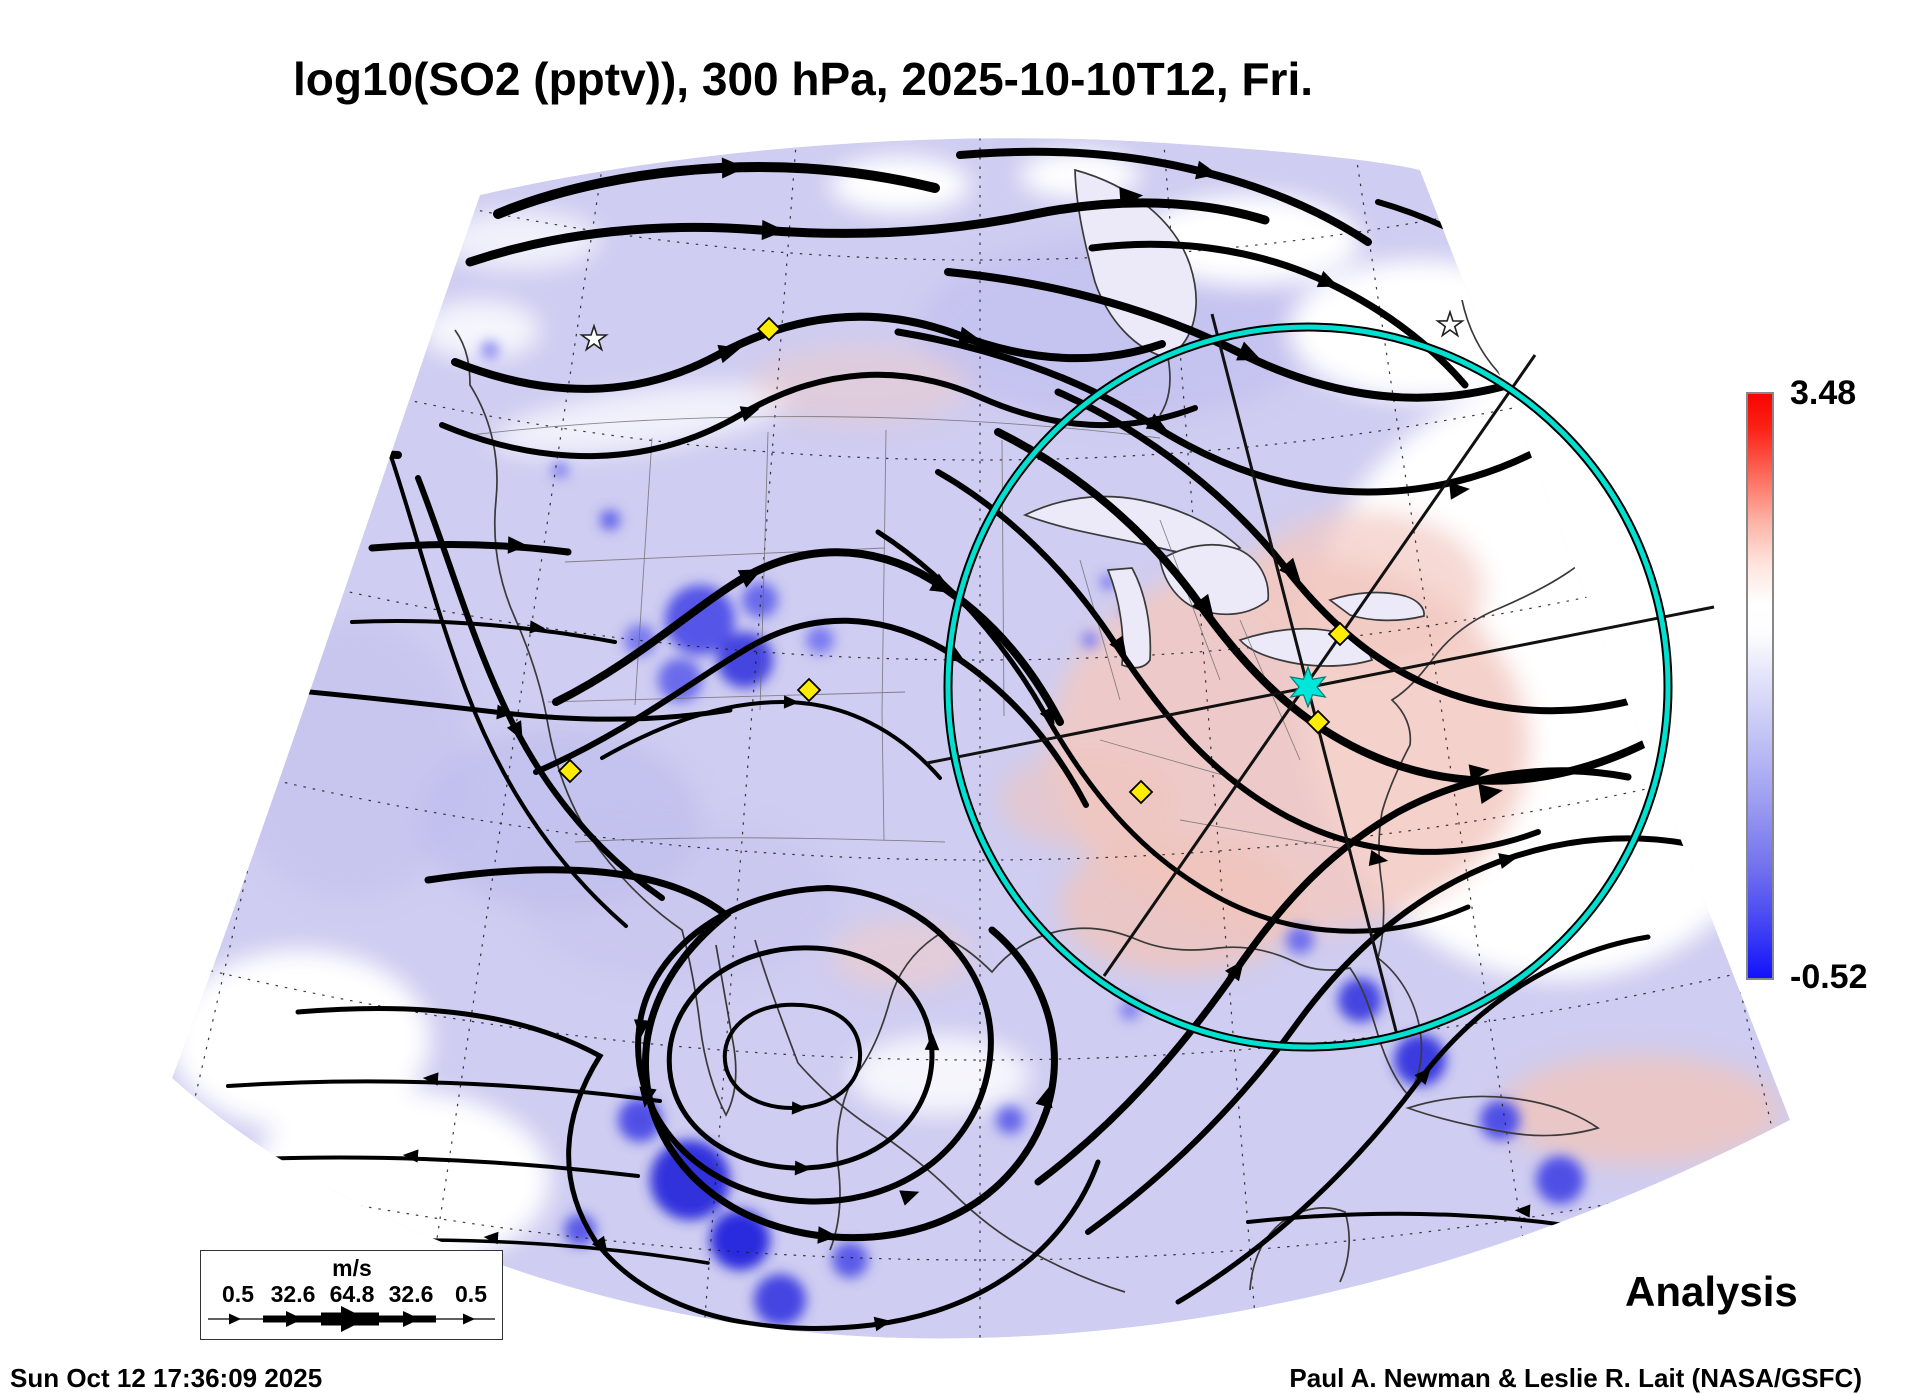  Describe the element at coordinates (1829, 977) in the screenshot. I see `colorbar-min-label: -0.52` at that location.